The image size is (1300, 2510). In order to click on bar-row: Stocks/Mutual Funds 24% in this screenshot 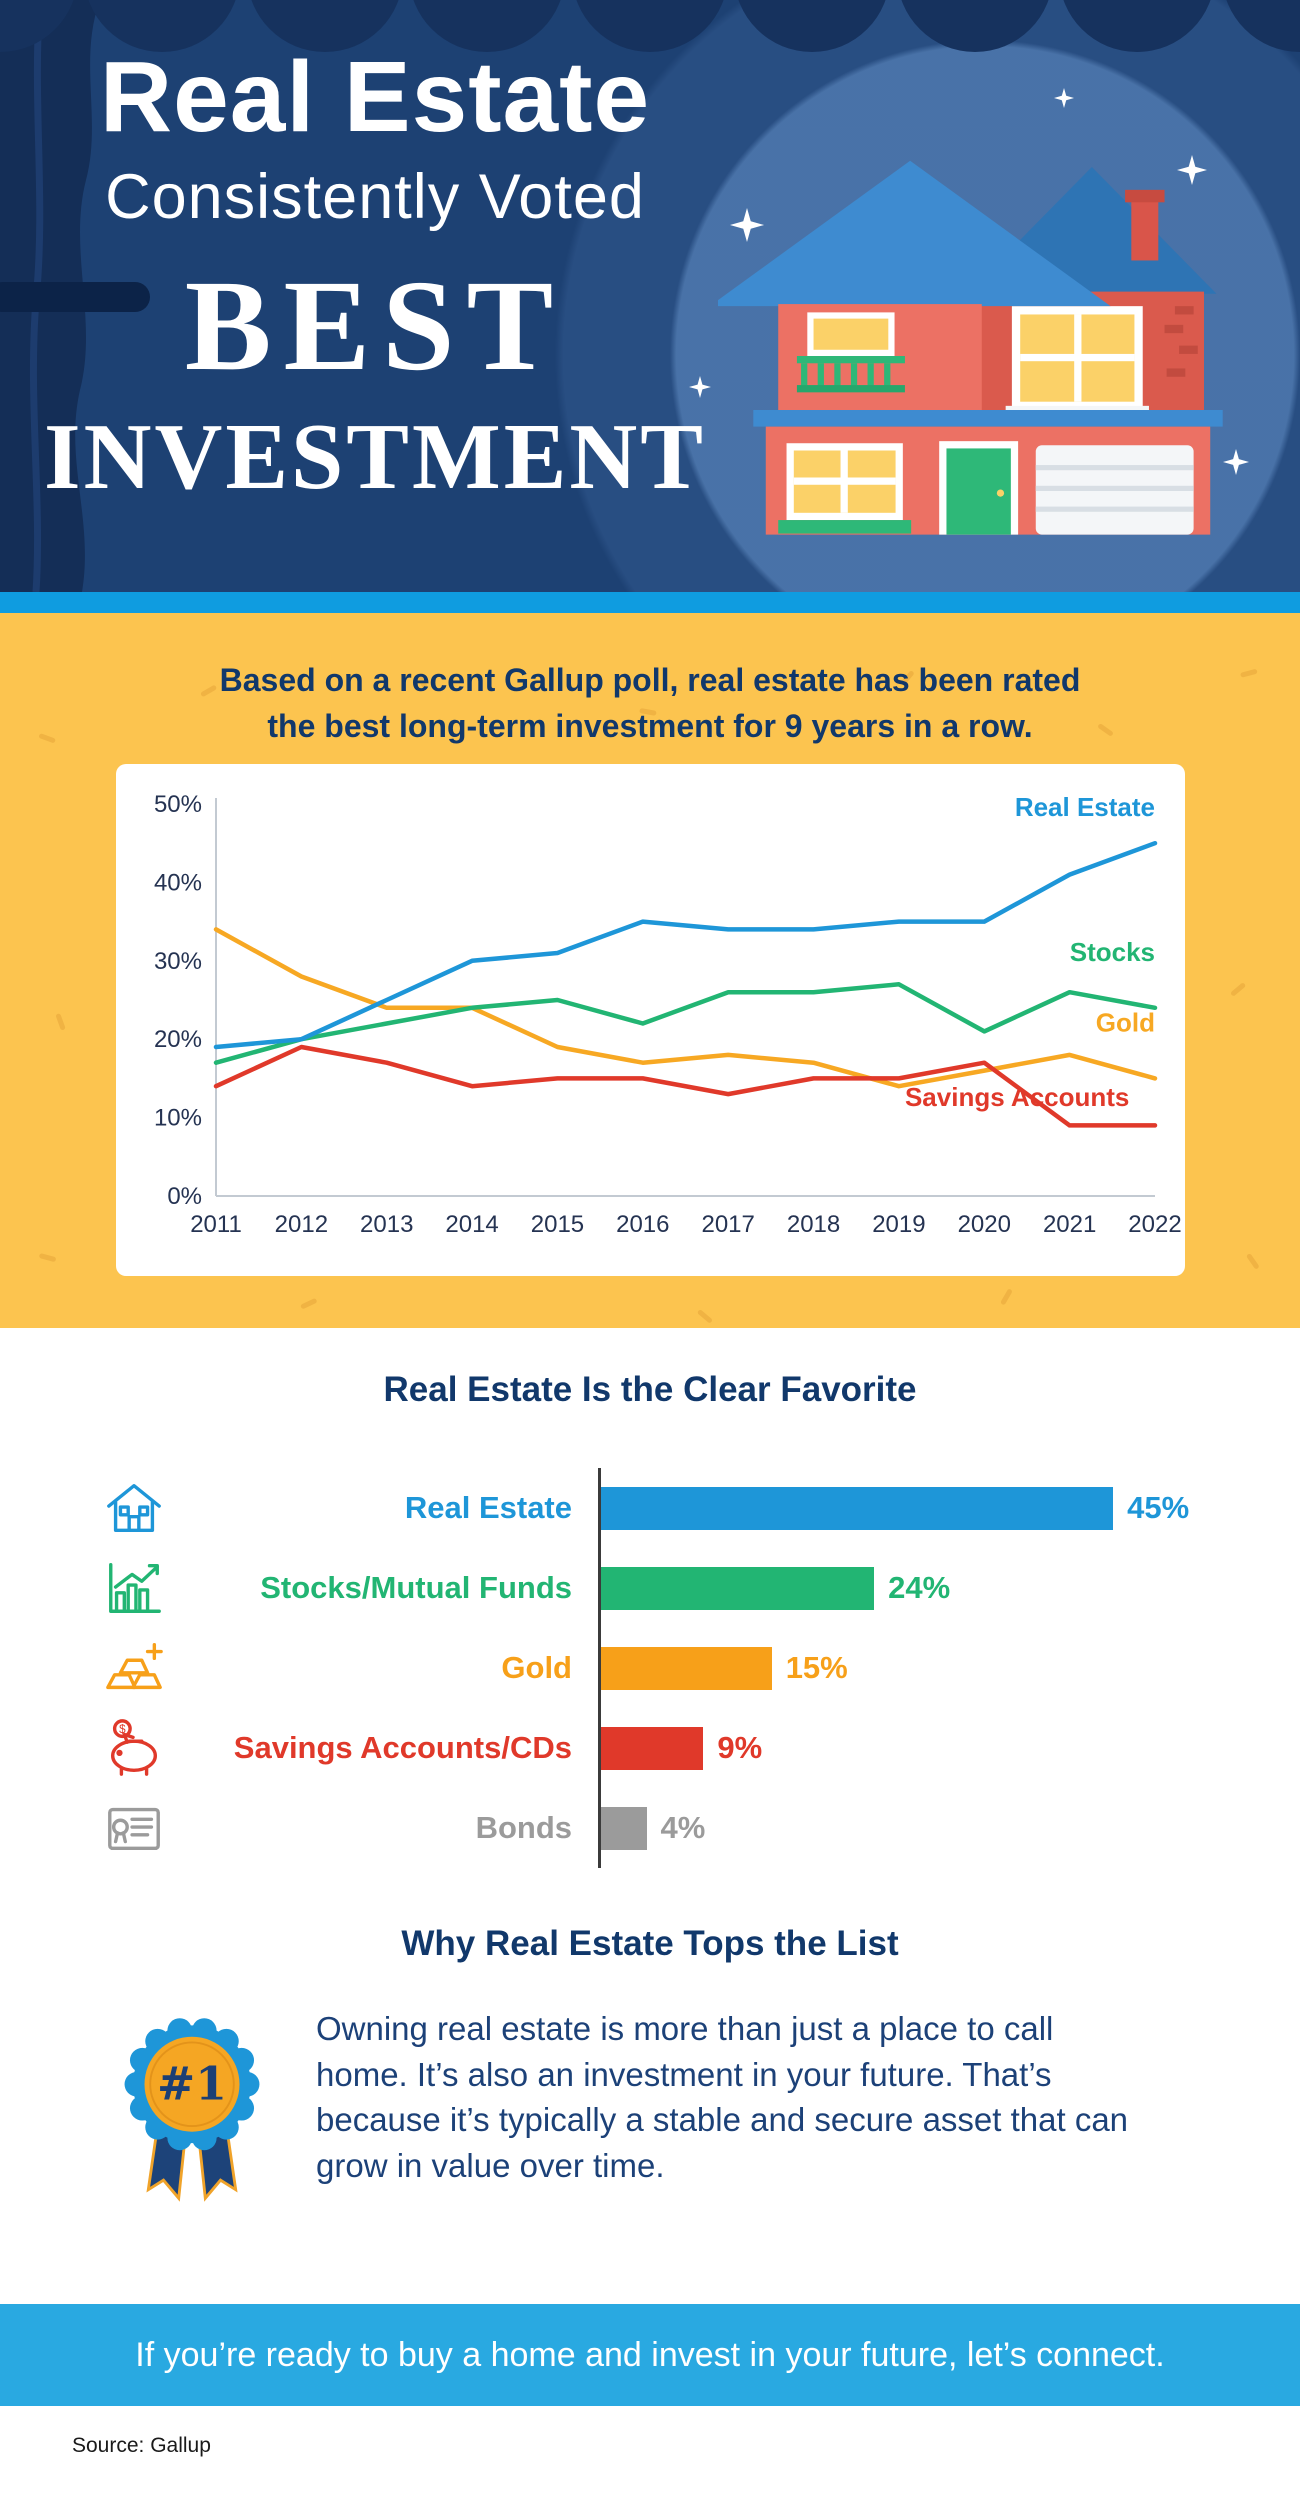, I will do `click(650, 1588)`.